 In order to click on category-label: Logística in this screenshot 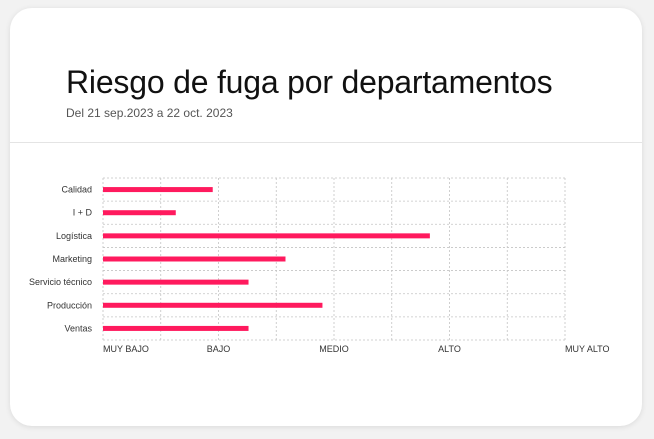, I will do `click(74, 236)`.